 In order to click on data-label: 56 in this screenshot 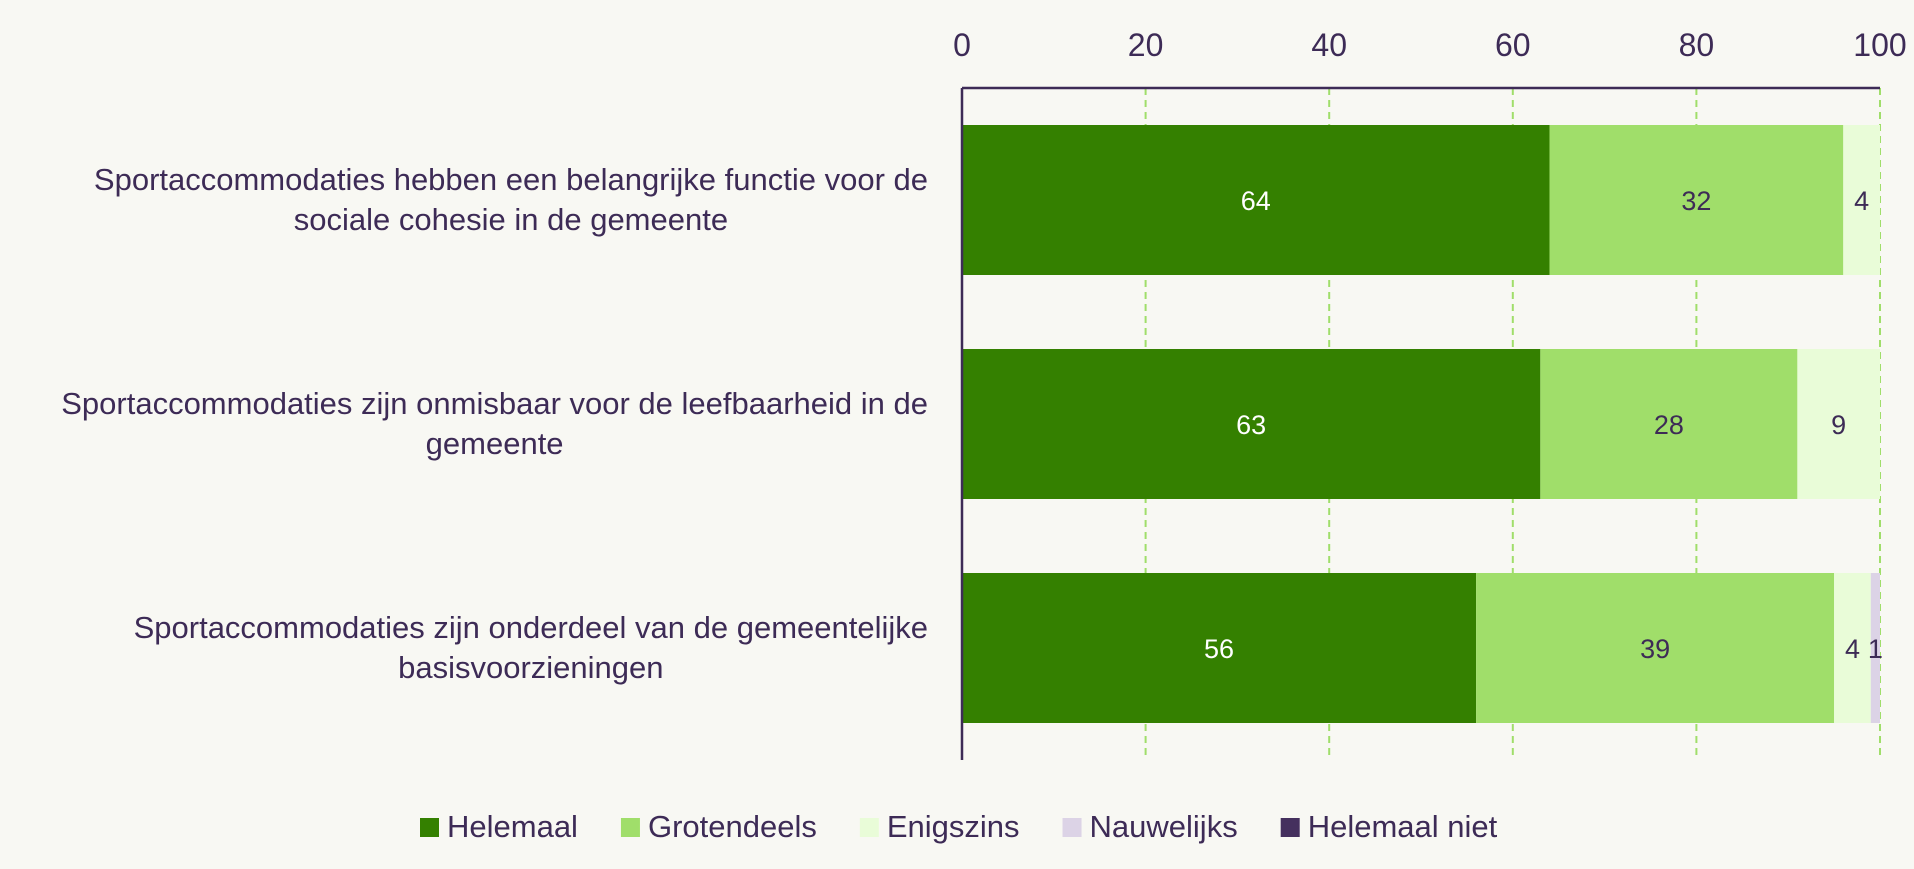, I will do `click(1219, 649)`.